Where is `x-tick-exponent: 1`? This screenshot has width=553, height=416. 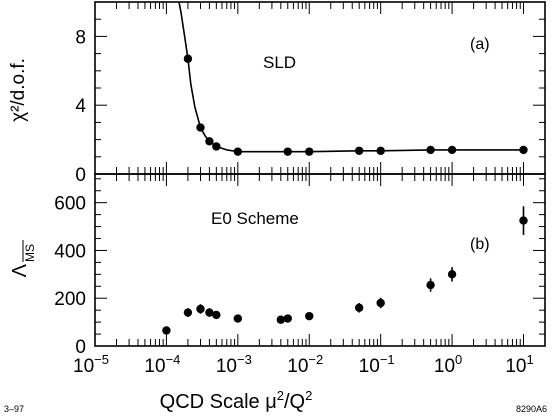 x-tick-exponent: 1 is located at coordinates (529, 359).